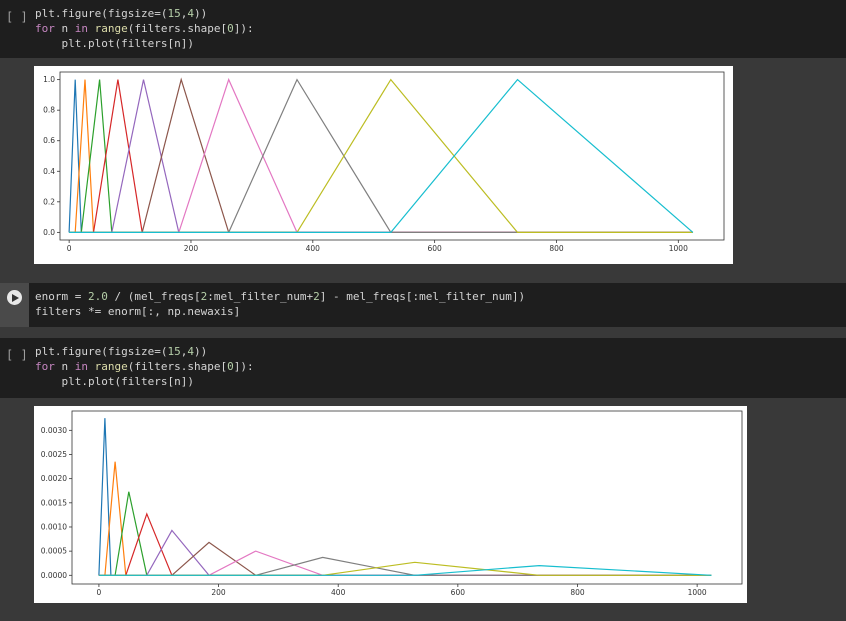  I want to click on code-line: filters *= enorm[:, np.newaxis], so click(138, 311).